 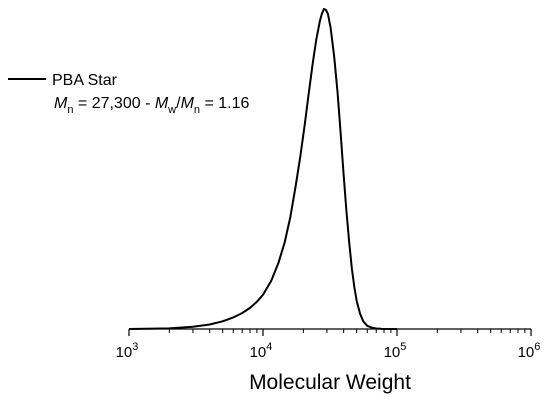 What do you see at coordinates (188, 103) in the screenshot?
I see `mn2-symbol: M` at bounding box center [188, 103].